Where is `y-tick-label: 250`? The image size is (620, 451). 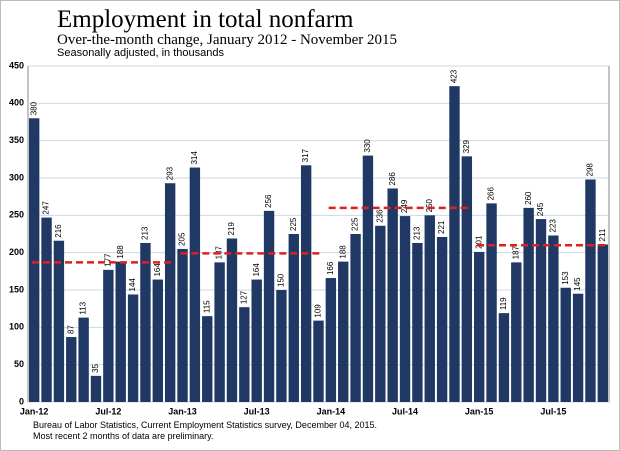 y-tick-label: 250 is located at coordinates (16, 215).